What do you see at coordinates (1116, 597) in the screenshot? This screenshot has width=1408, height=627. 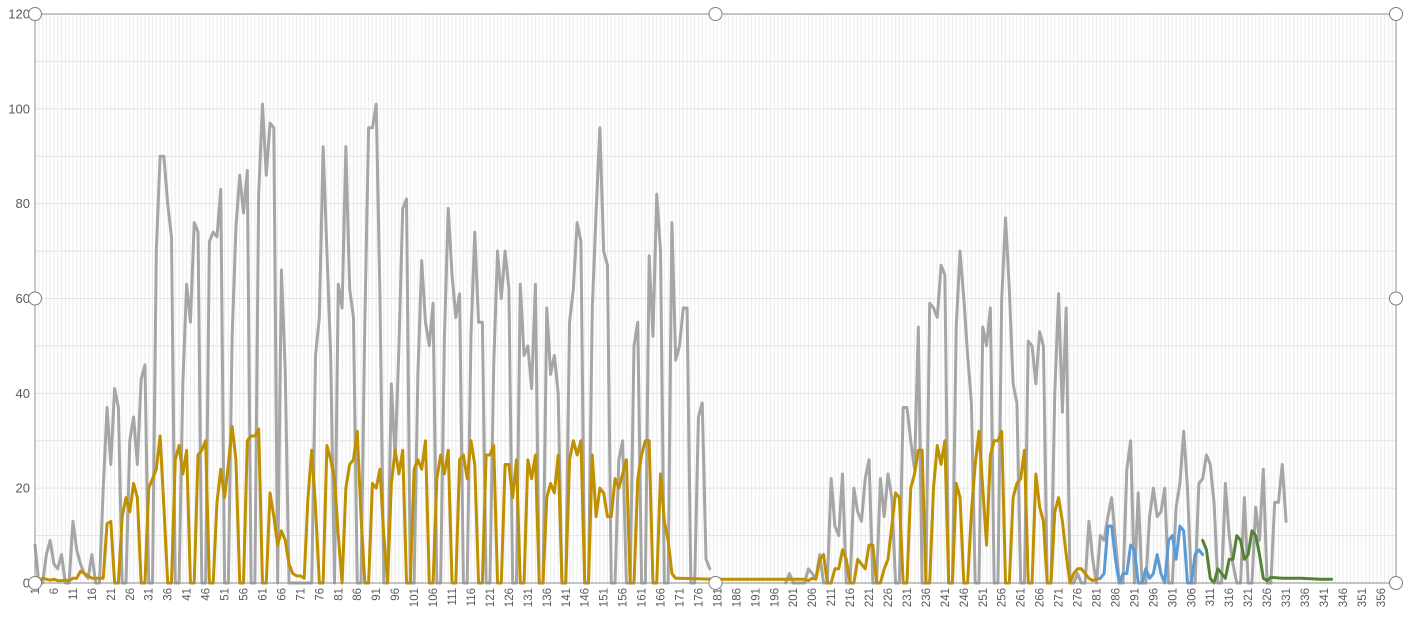 I see `x-tick-label: 286` at bounding box center [1116, 597].